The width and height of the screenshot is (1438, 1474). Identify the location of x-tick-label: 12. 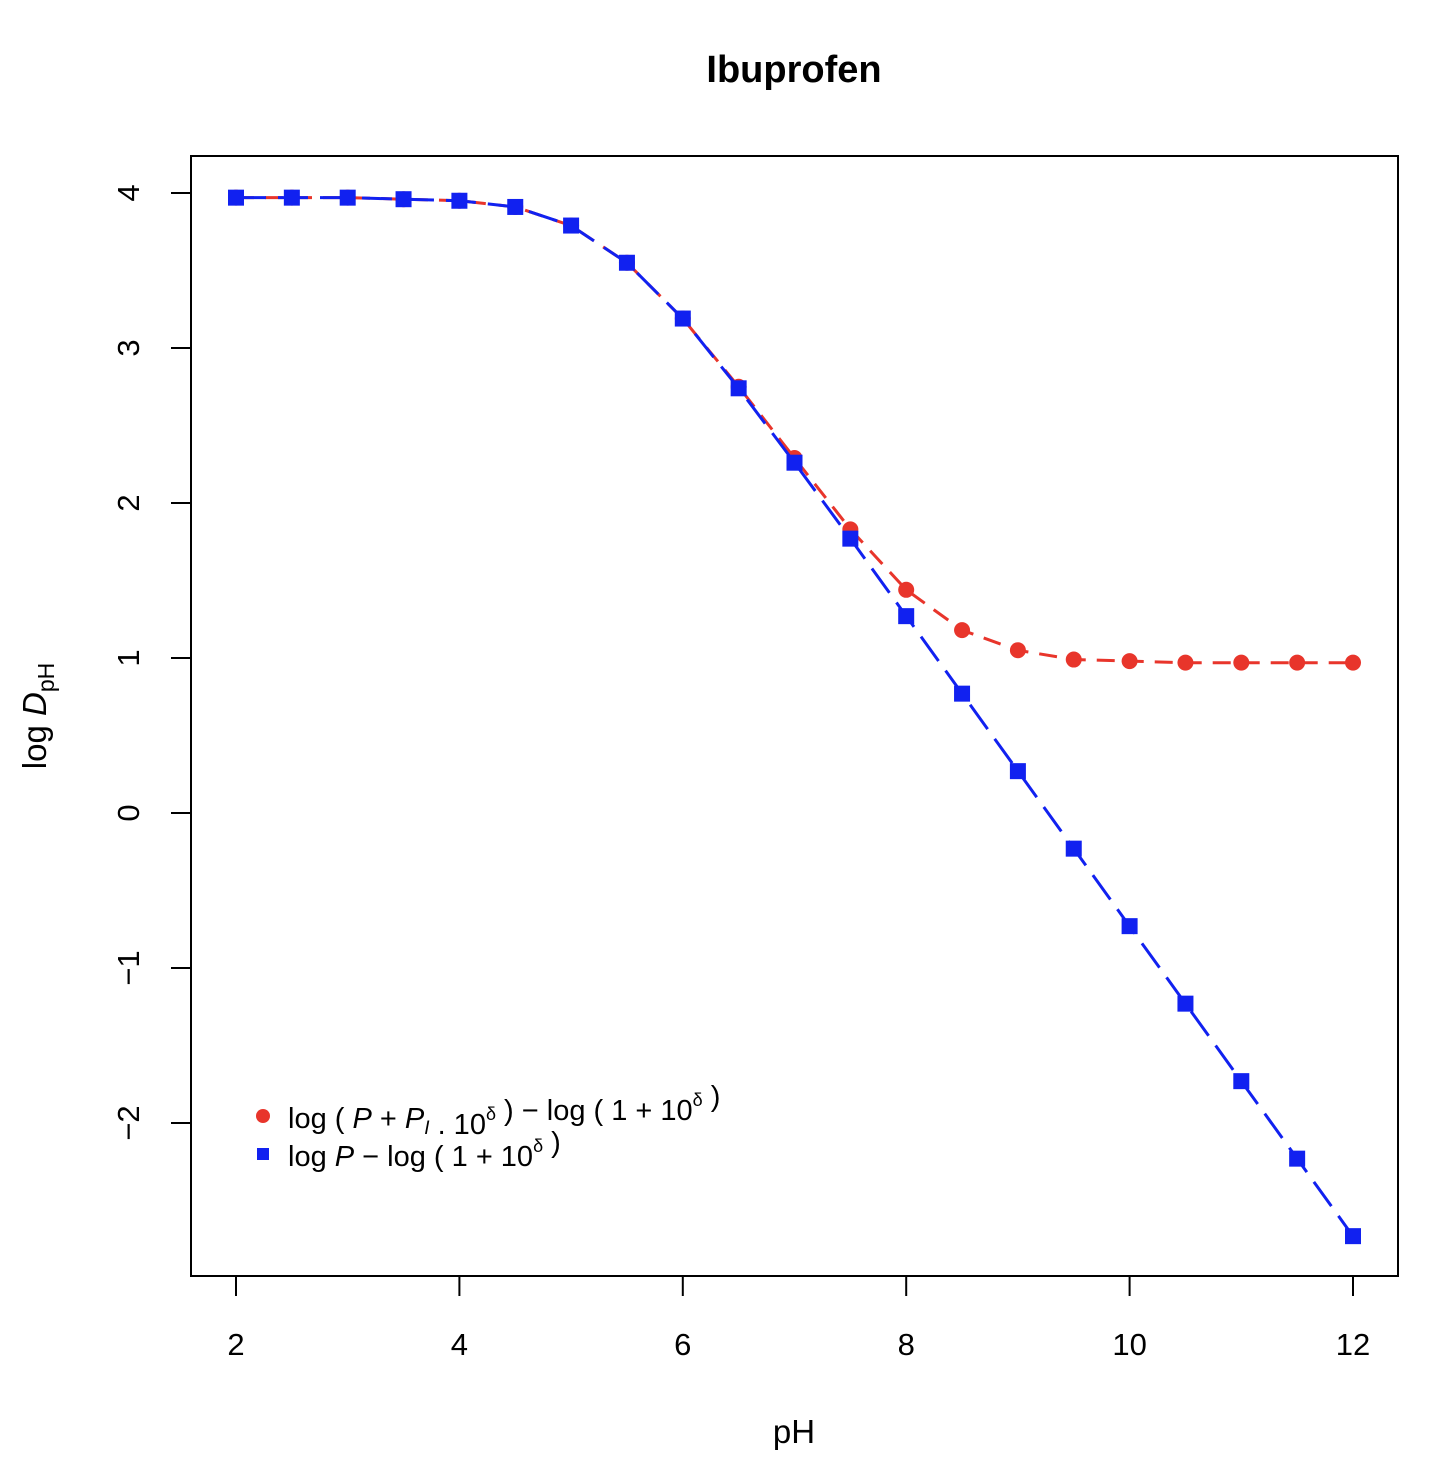
(1353, 1344).